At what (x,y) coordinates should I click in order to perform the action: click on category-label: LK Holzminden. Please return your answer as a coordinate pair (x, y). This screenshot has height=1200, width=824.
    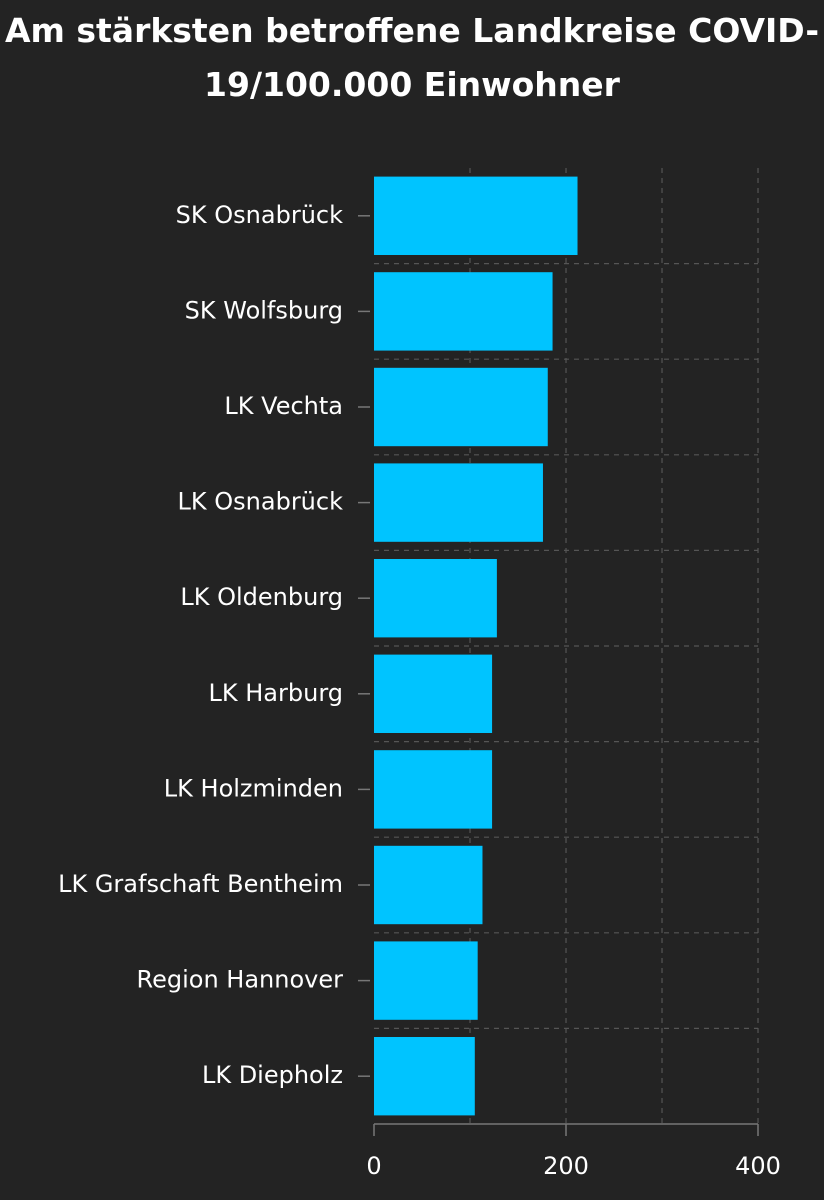
    Looking at the image, I should click on (253, 788).